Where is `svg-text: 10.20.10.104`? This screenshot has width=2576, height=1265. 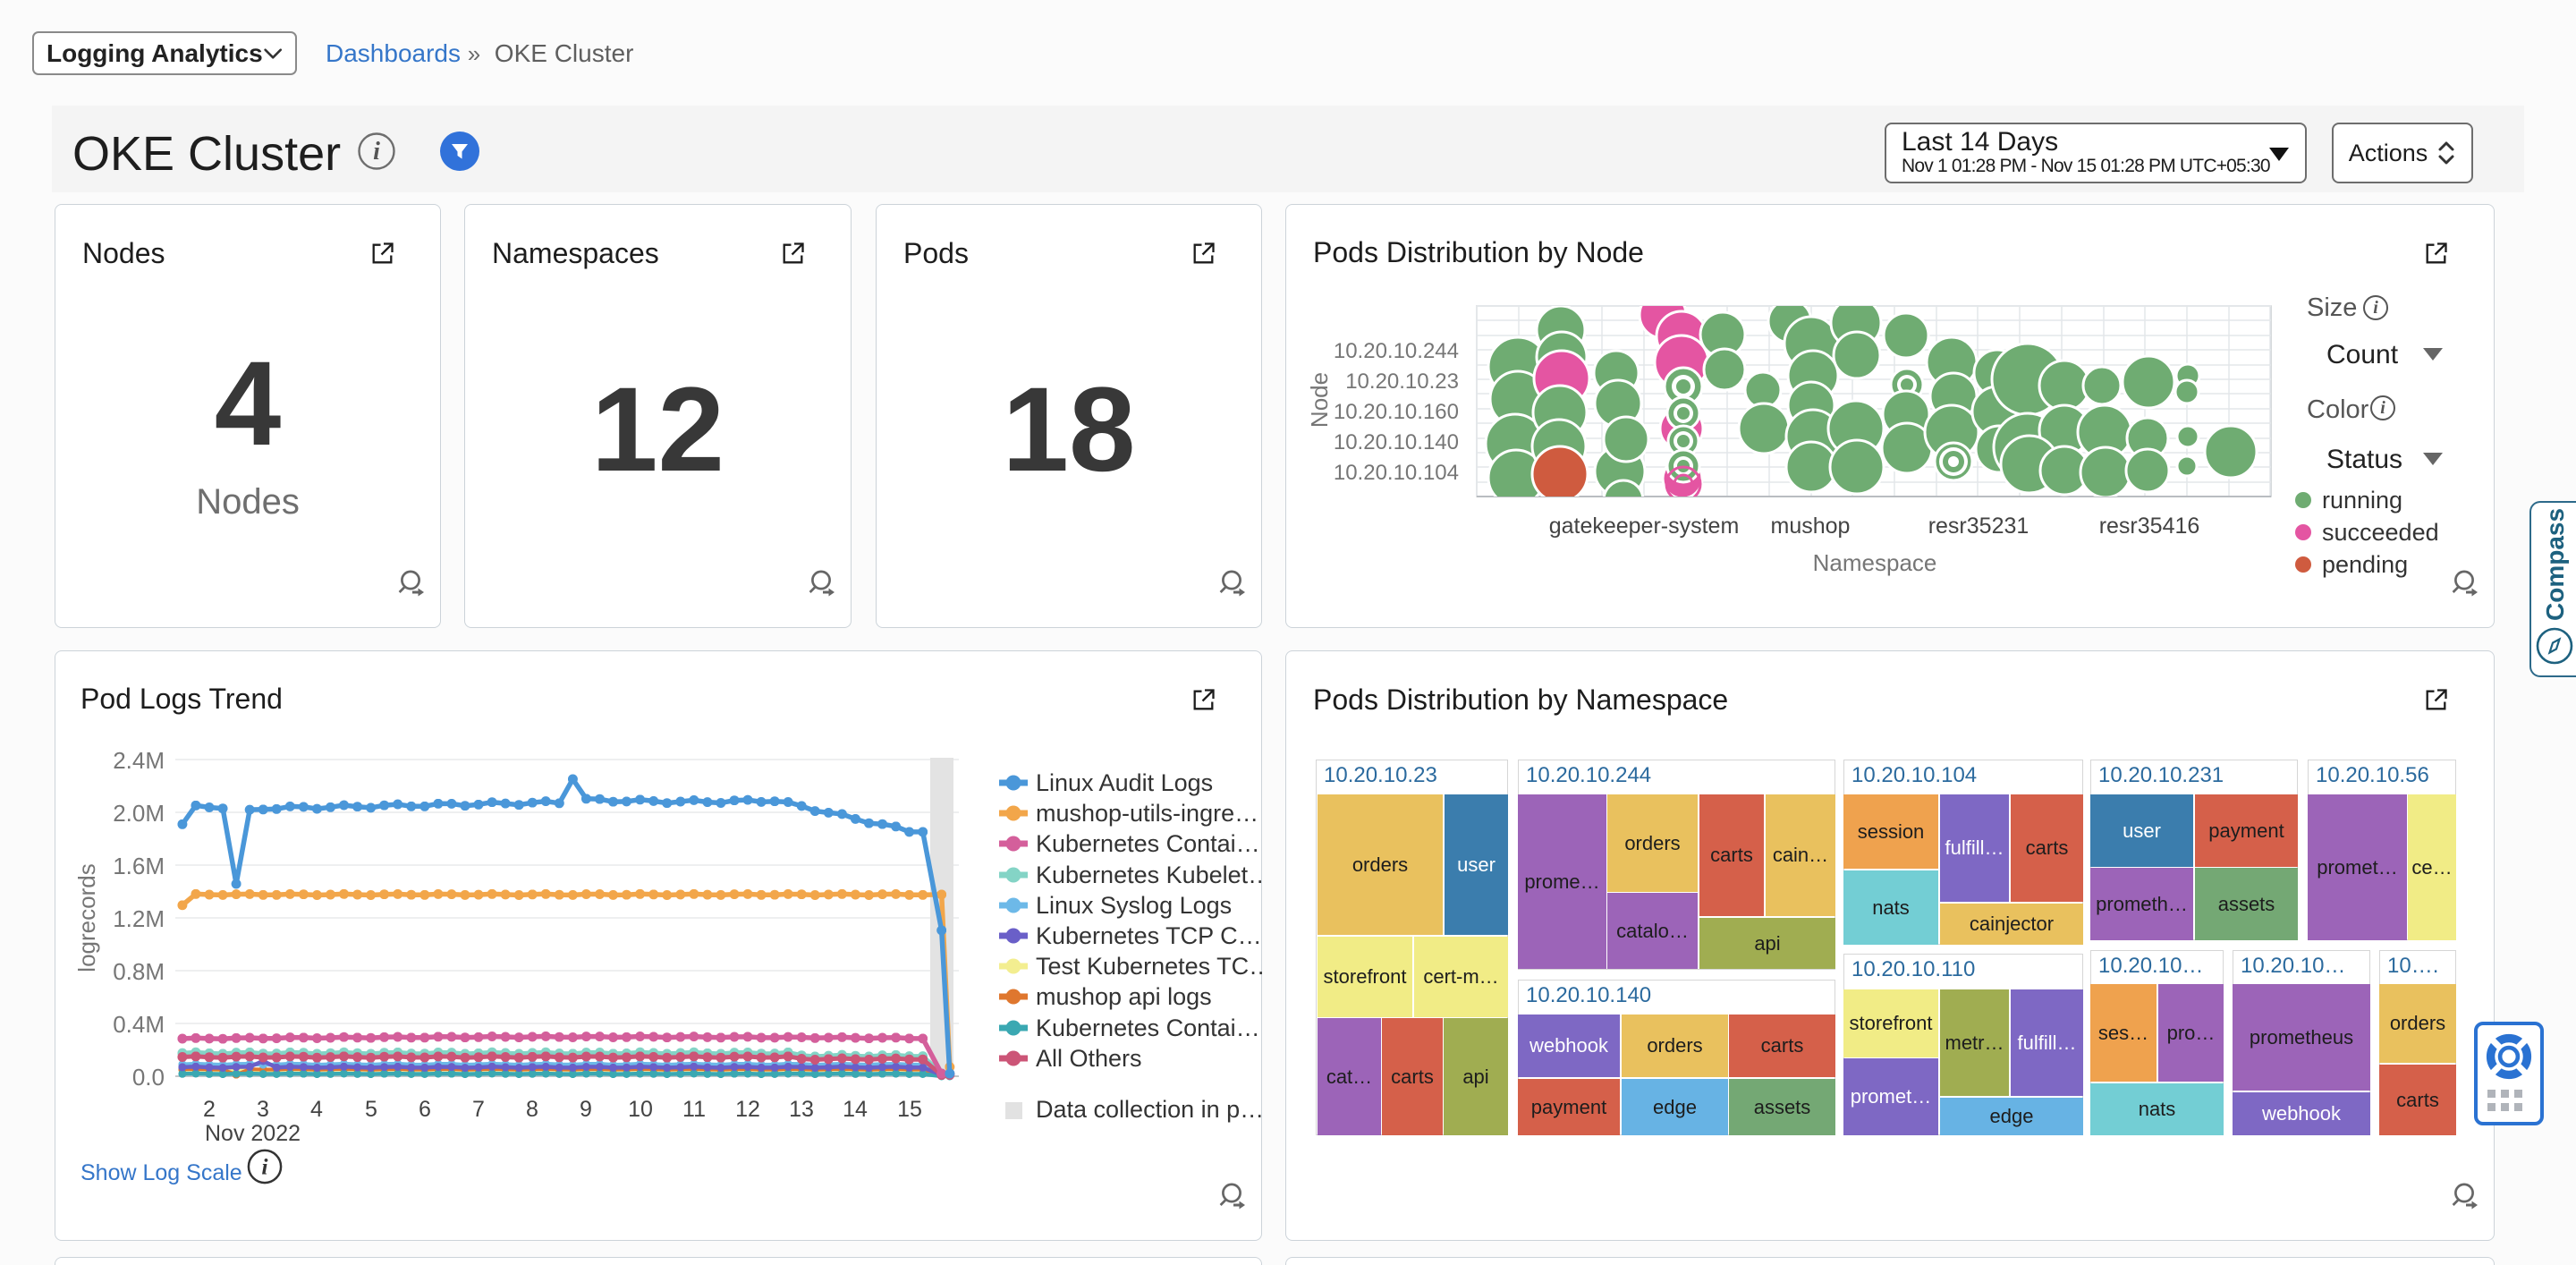 svg-text: 10.20.10.104 is located at coordinates (1396, 473).